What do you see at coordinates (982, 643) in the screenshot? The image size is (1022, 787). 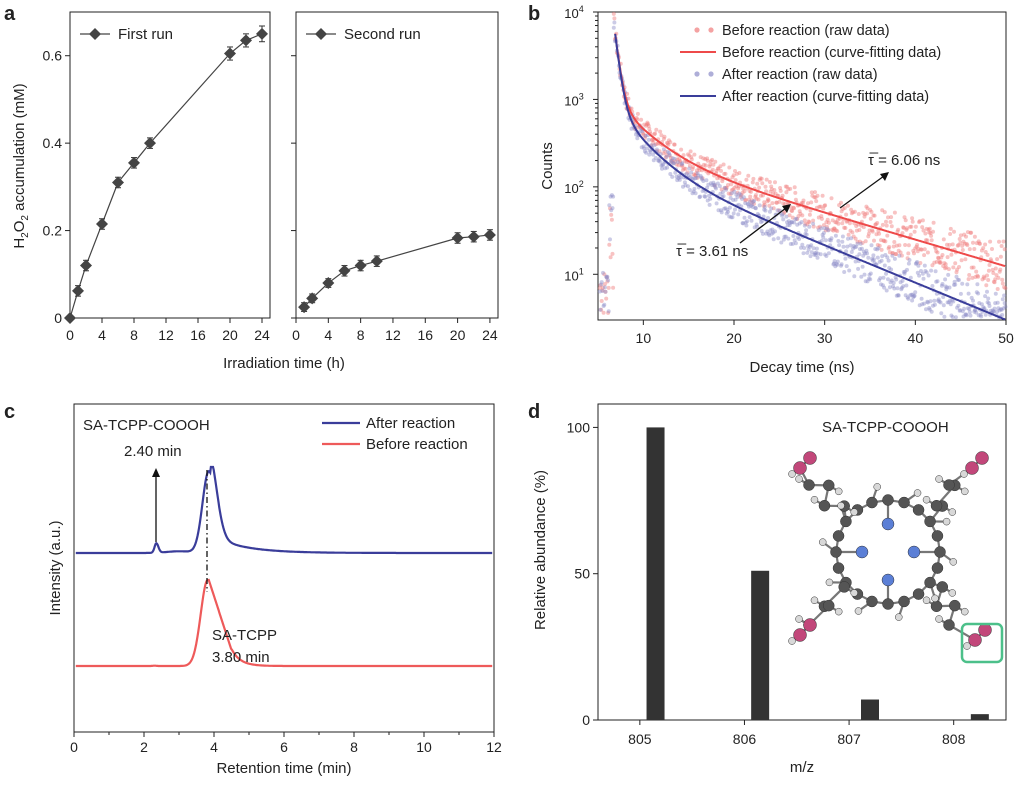 I see `highlight-box` at bounding box center [982, 643].